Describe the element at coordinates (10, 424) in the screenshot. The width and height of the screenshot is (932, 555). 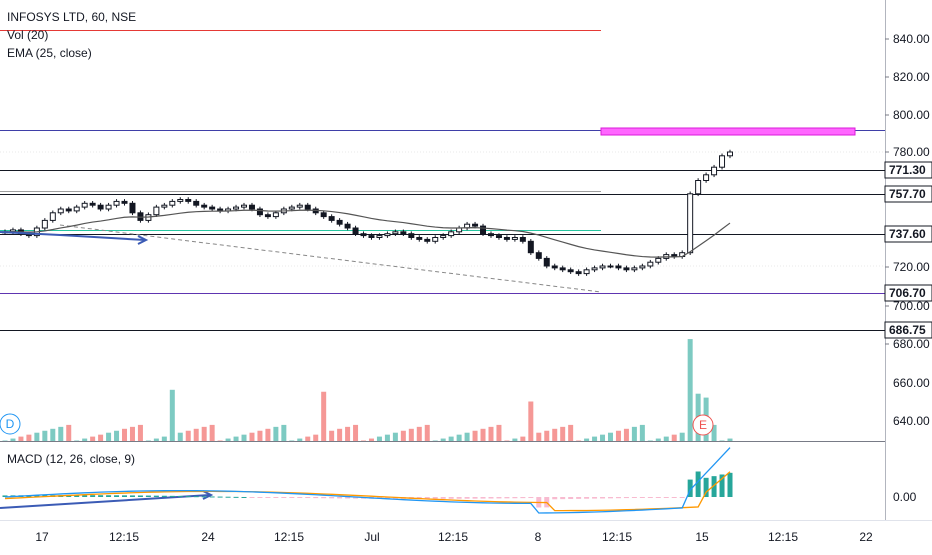
I see `dividend-marker` at that location.